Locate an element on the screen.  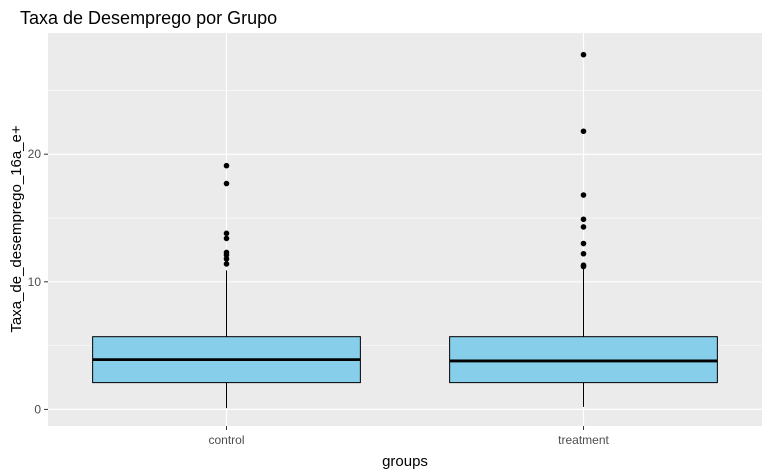
y-tick-label: 0 is located at coordinates (37, 409).